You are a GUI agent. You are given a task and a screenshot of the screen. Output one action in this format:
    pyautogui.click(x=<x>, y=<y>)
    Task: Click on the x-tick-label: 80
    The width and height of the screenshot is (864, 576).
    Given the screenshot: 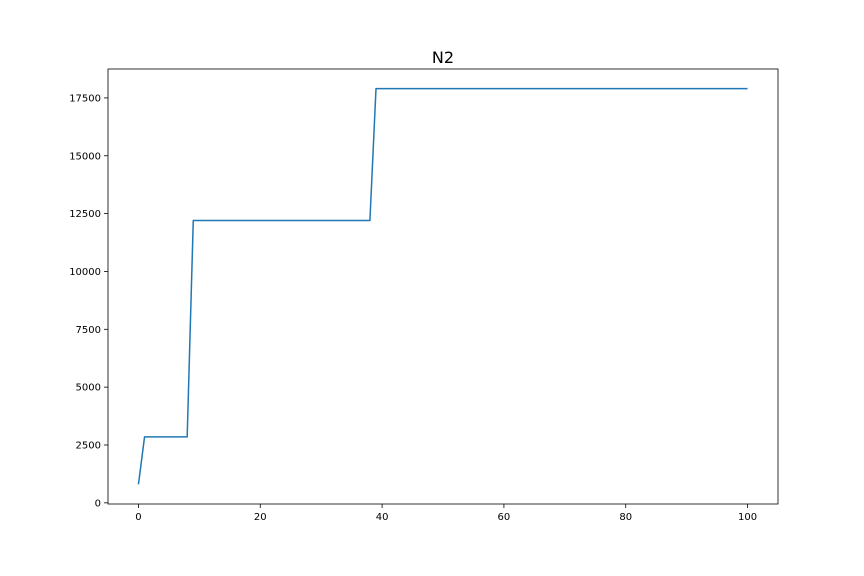 What is the action you would take?
    pyautogui.click(x=625, y=517)
    